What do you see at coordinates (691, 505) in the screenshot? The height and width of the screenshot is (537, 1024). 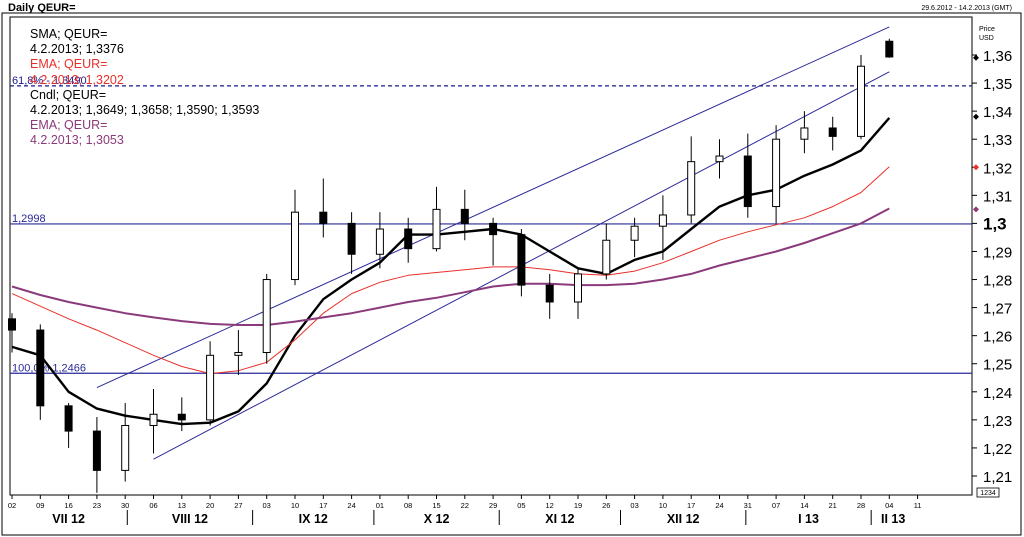 I see `x-tick-label-24: 17` at bounding box center [691, 505].